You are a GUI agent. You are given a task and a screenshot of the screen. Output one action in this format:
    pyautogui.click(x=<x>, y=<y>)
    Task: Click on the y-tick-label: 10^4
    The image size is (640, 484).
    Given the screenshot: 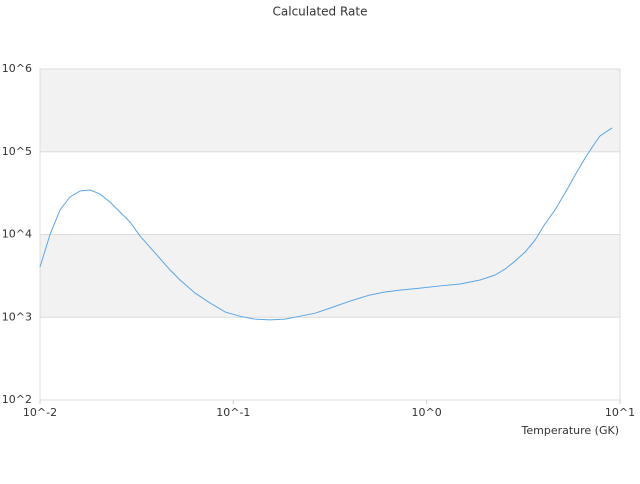 What is the action you would take?
    pyautogui.click(x=17, y=234)
    